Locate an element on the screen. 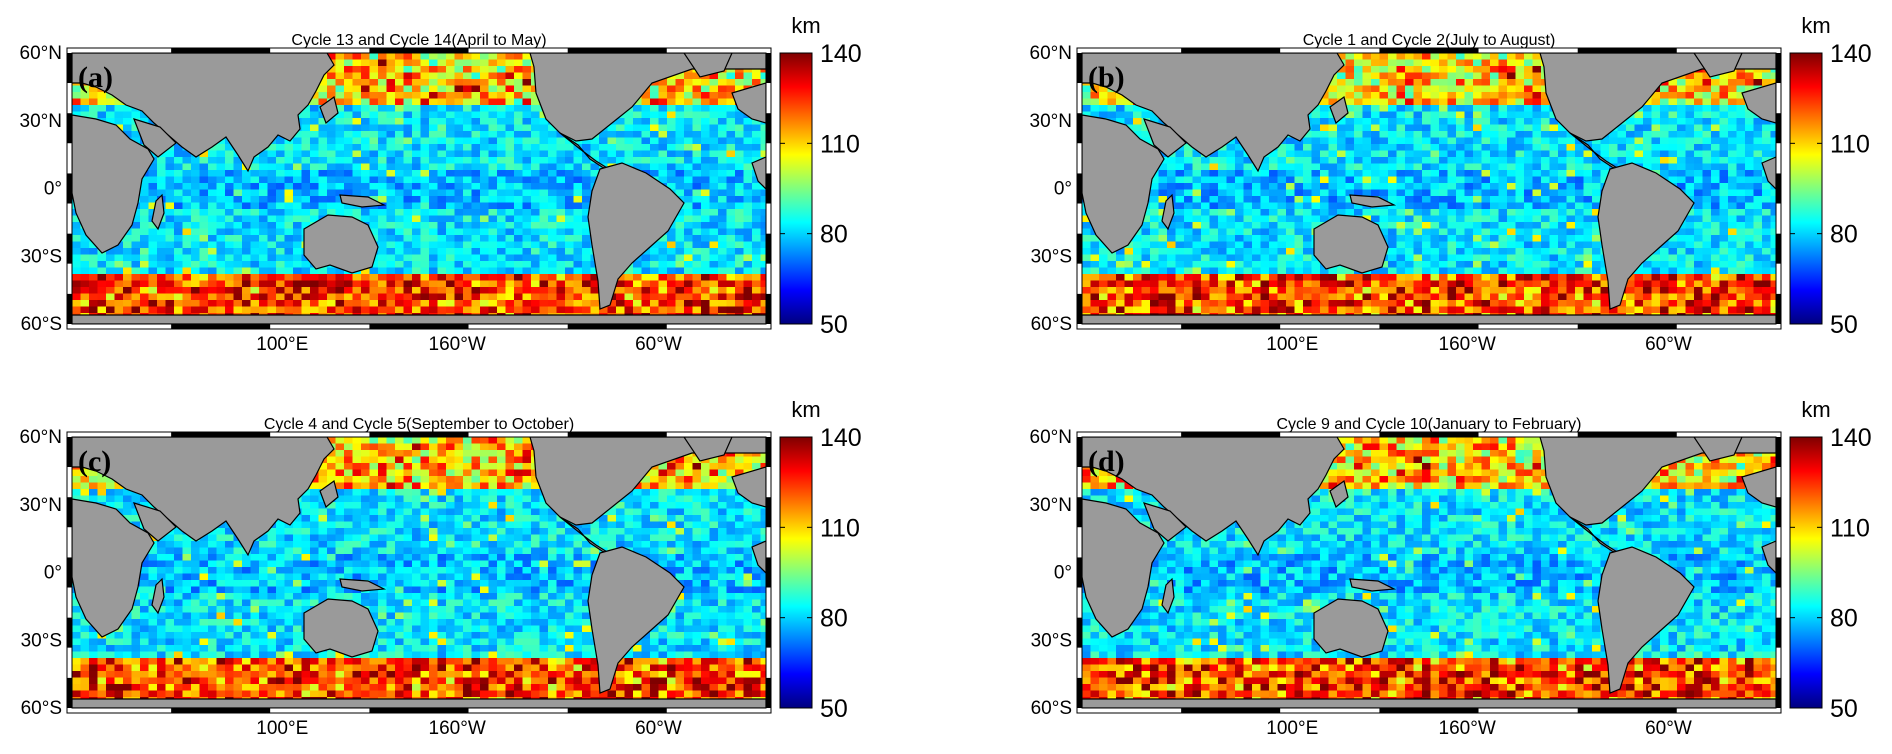 This screenshot has height=754, width=1892. panel-title: Cycle 13 and Cycle 14(April to May) is located at coordinates (418, 40).